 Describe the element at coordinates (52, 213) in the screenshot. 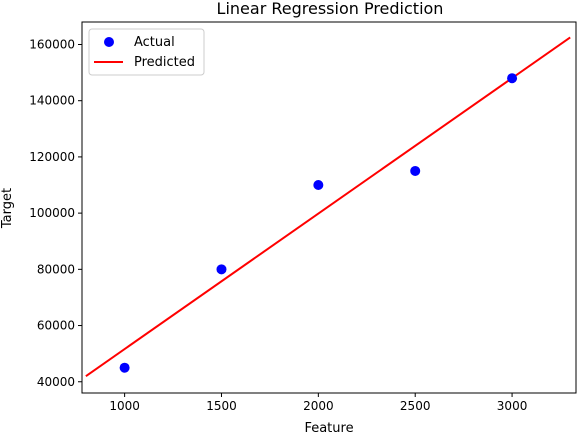

I see `y-tick-label: 100000` at that location.